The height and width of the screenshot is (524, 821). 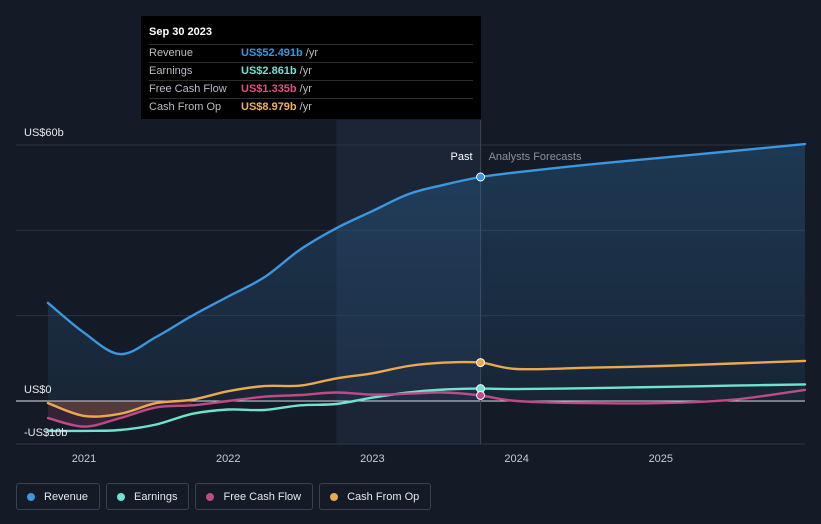 What do you see at coordinates (481, 395) in the screenshot?
I see `point-free-cash-flow` at bounding box center [481, 395].